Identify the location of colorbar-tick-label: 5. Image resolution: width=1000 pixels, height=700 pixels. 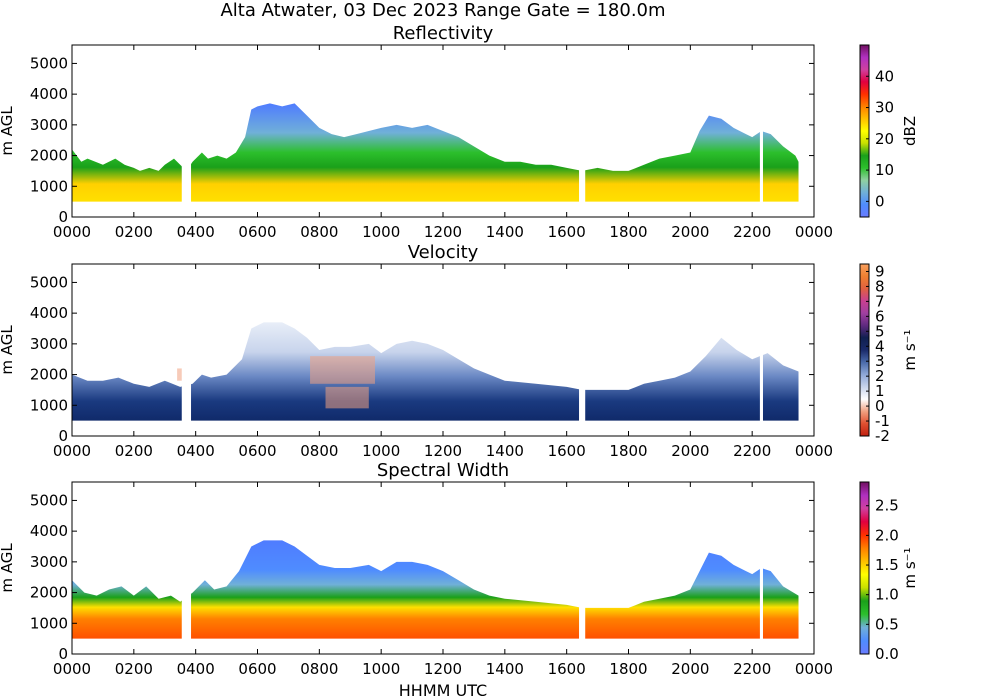
(880, 331).